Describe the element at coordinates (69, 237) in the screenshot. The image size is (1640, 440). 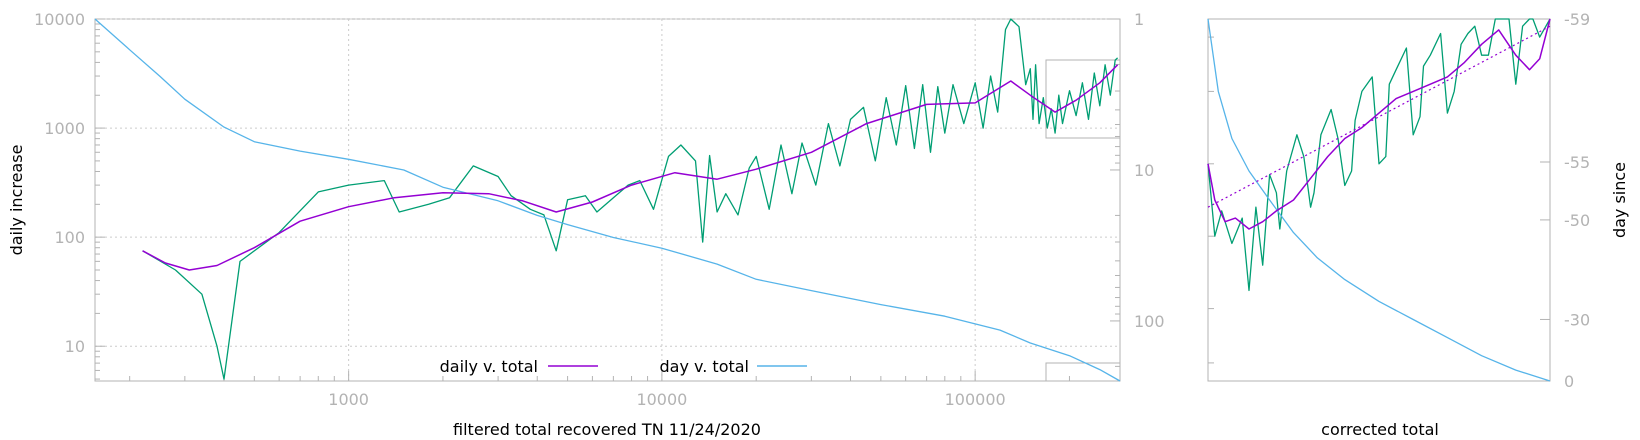
I see `y-tick-label: 100` at that location.